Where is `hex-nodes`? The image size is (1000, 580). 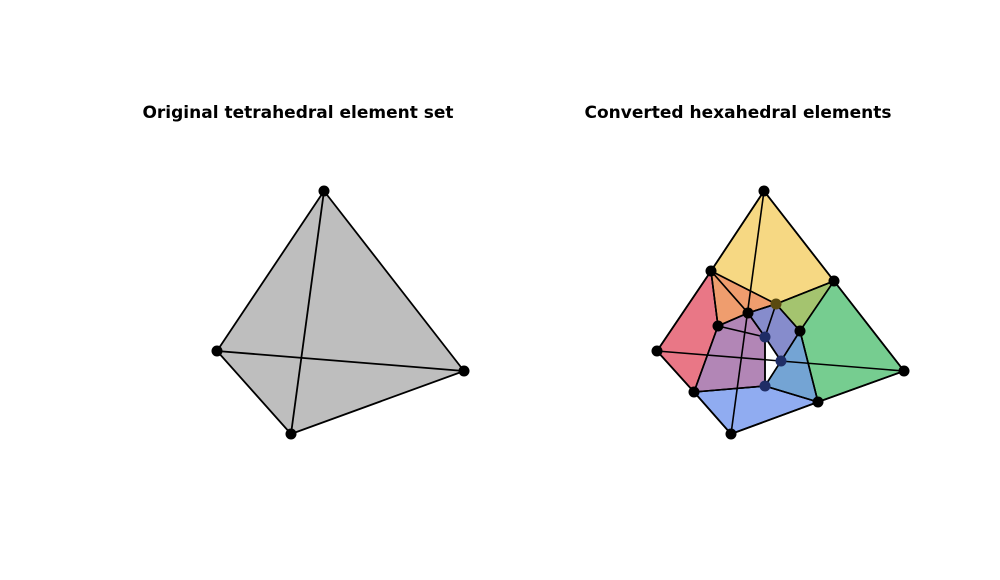
hex-nodes is located at coordinates (780, 312).